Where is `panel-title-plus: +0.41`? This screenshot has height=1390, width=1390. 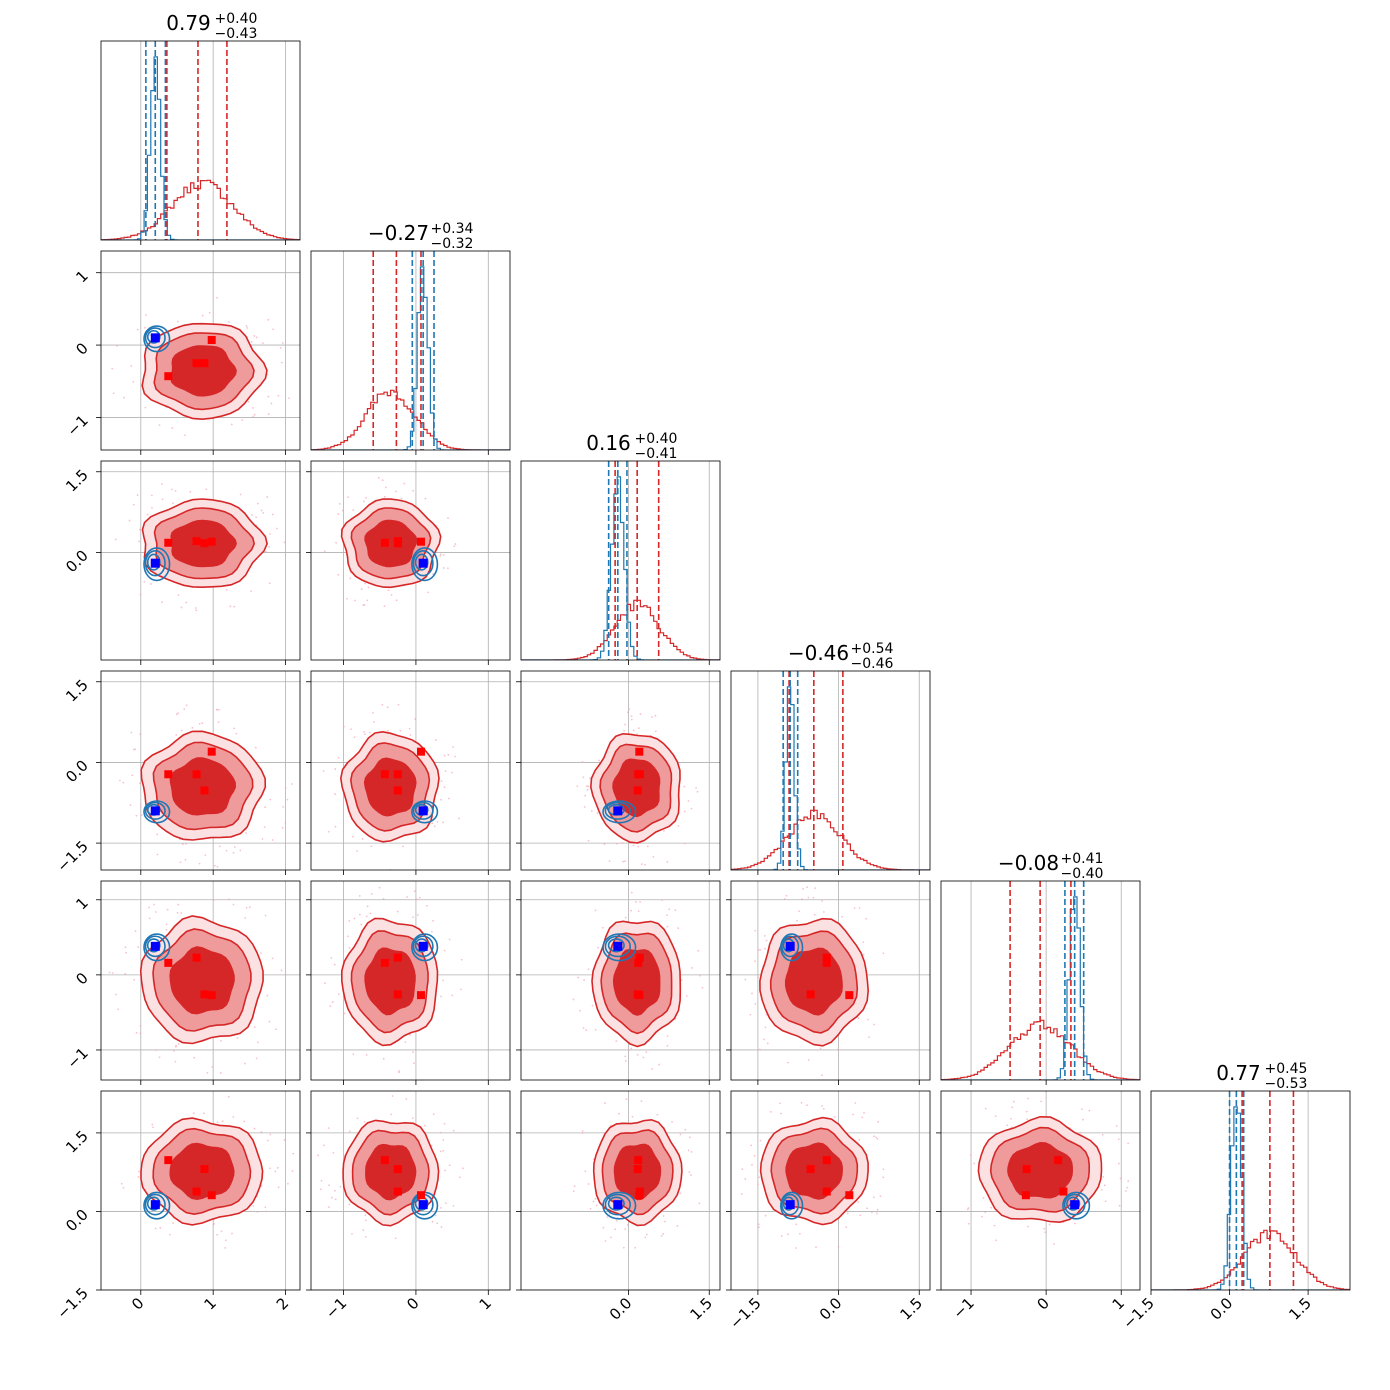
panel-title-plus: +0.41 is located at coordinates (1082, 859).